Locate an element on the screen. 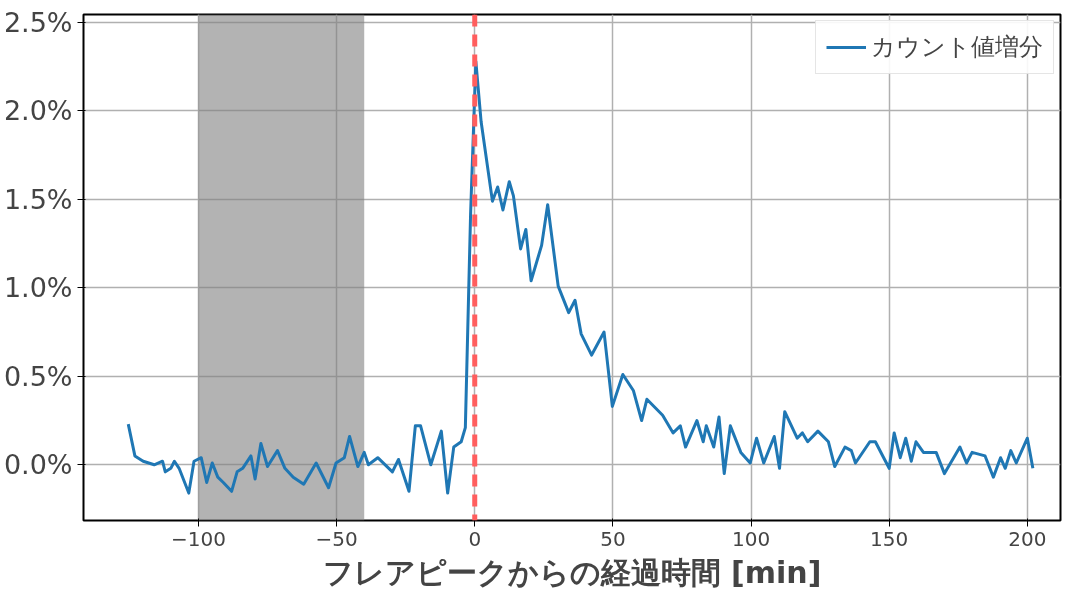 This screenshot has width=1072, height=592. legend-label: カウント値増分 is located at coordinates (957, 47).